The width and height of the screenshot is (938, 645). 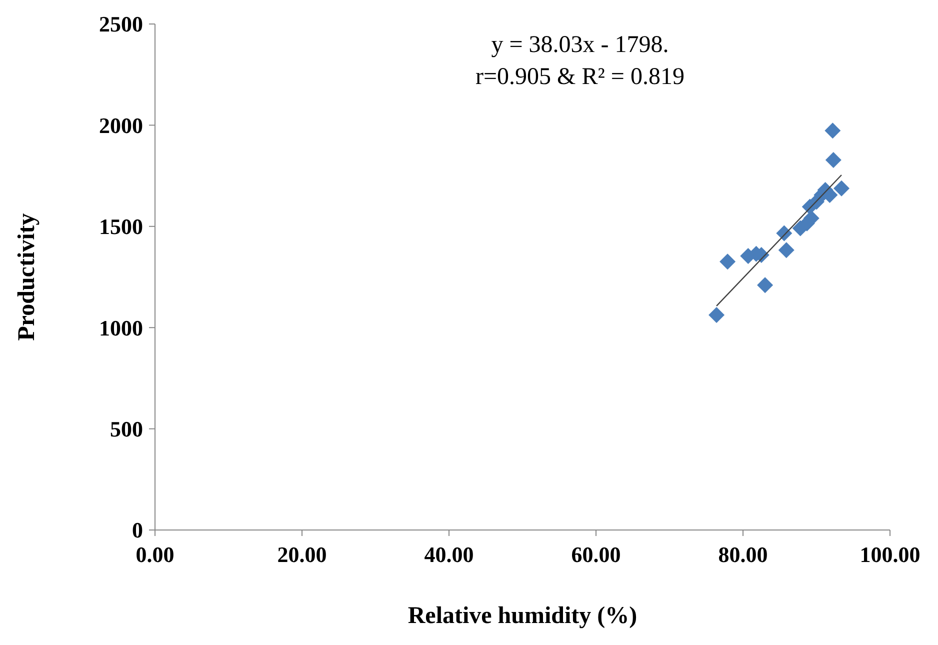 I want to click on y-axis-title: Productivity, so click(x=27, y=277).